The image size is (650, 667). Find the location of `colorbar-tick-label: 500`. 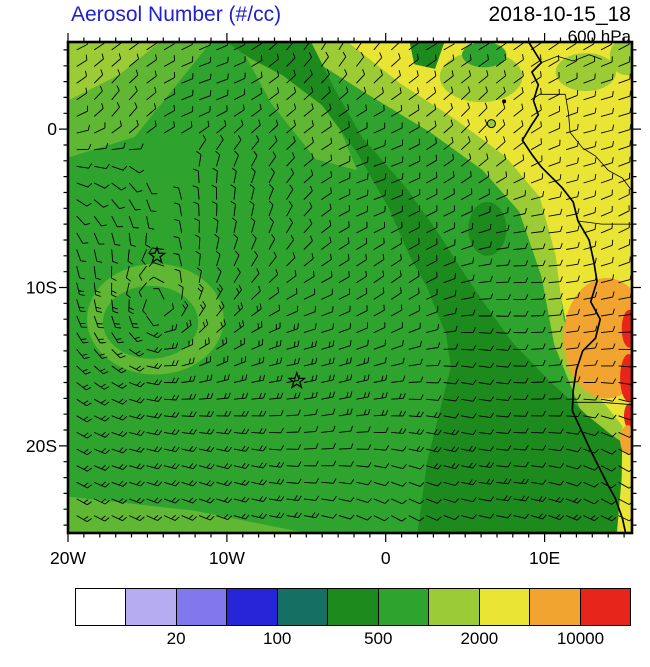

colorbar-tick-label: 500 is located at coordinates (378, 638).